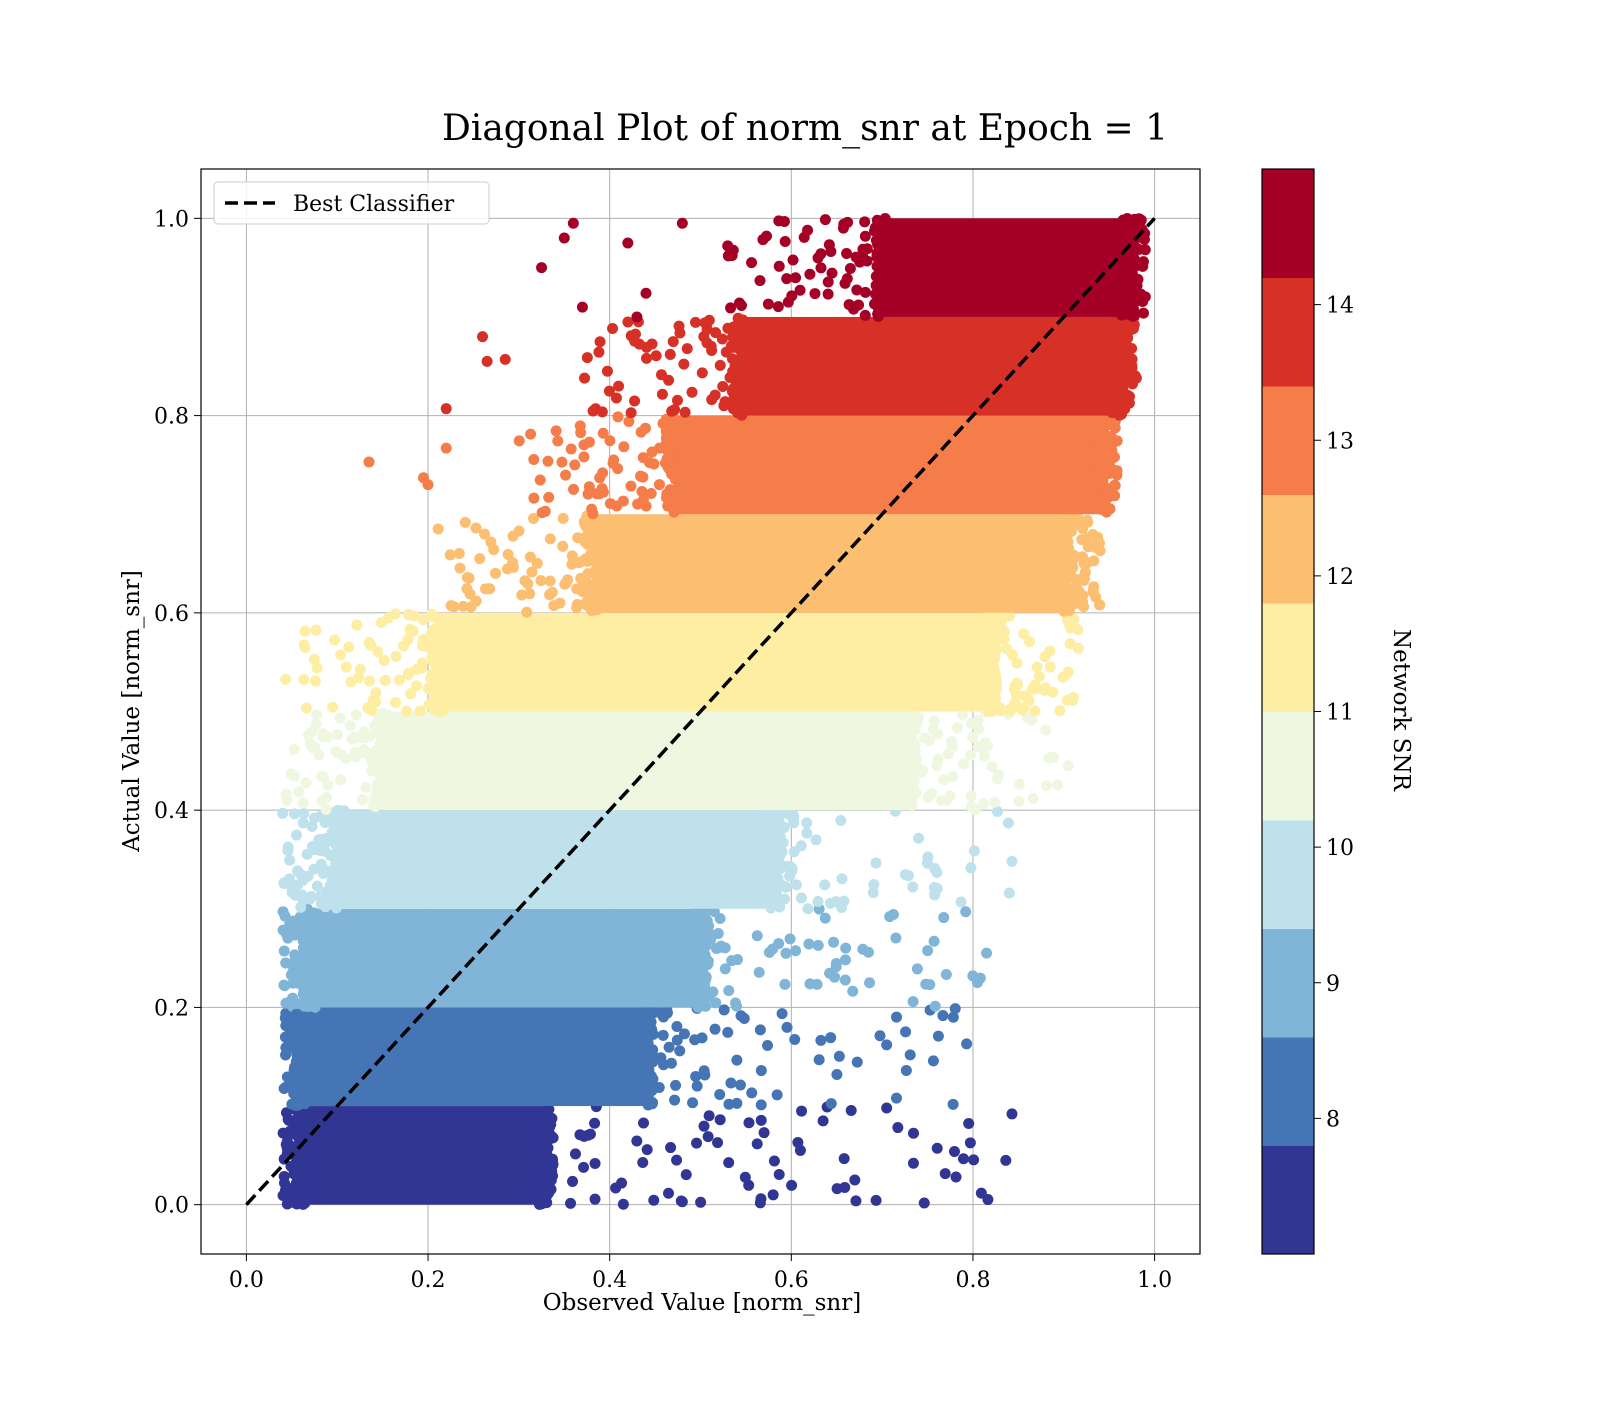 The width and height of the screenshot is (1600, 1404). Describe the element at coordinates (1154, 1280) in the screenshot. I see `x-tick-label: 1.0` at that location.